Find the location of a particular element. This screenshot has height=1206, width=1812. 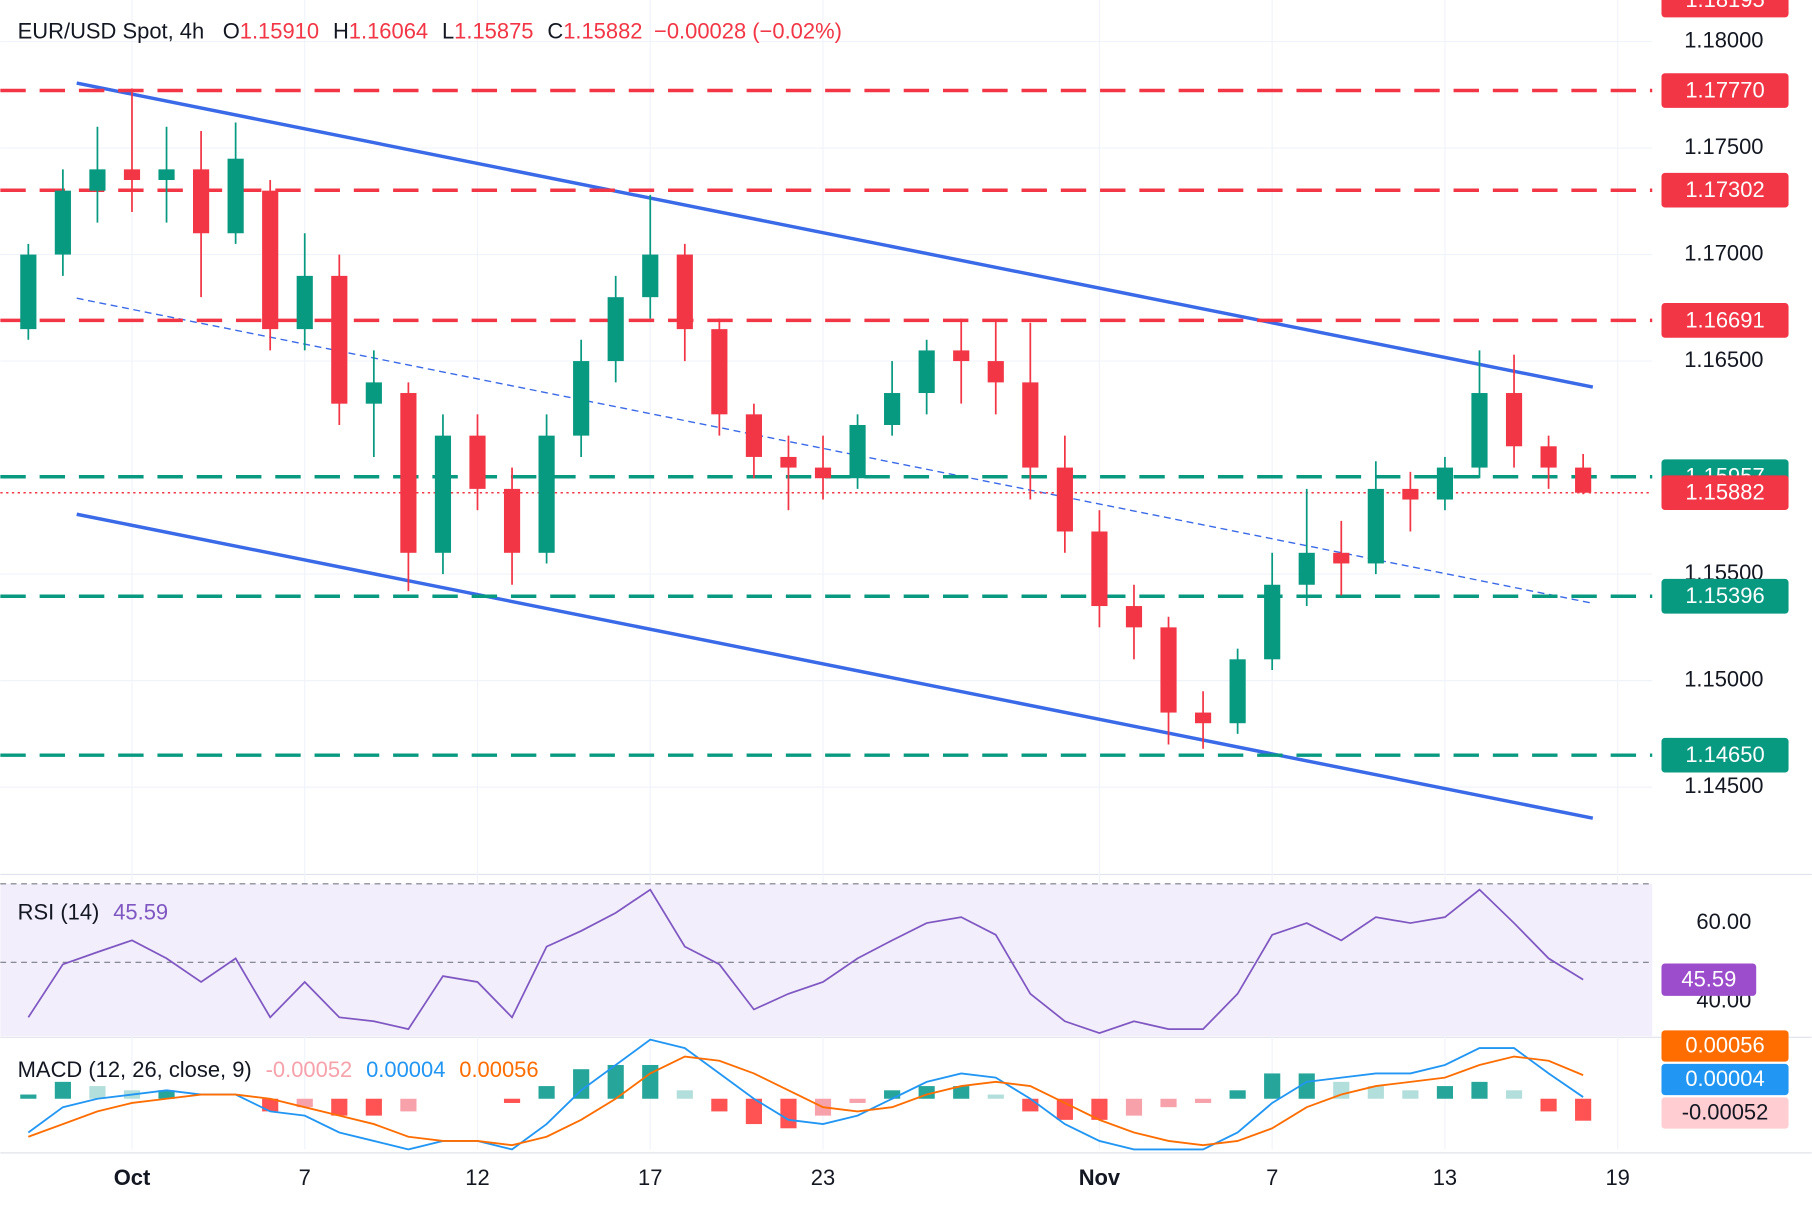

change: −0.00028 (−0.02%) is located at coordinates (748, 30).